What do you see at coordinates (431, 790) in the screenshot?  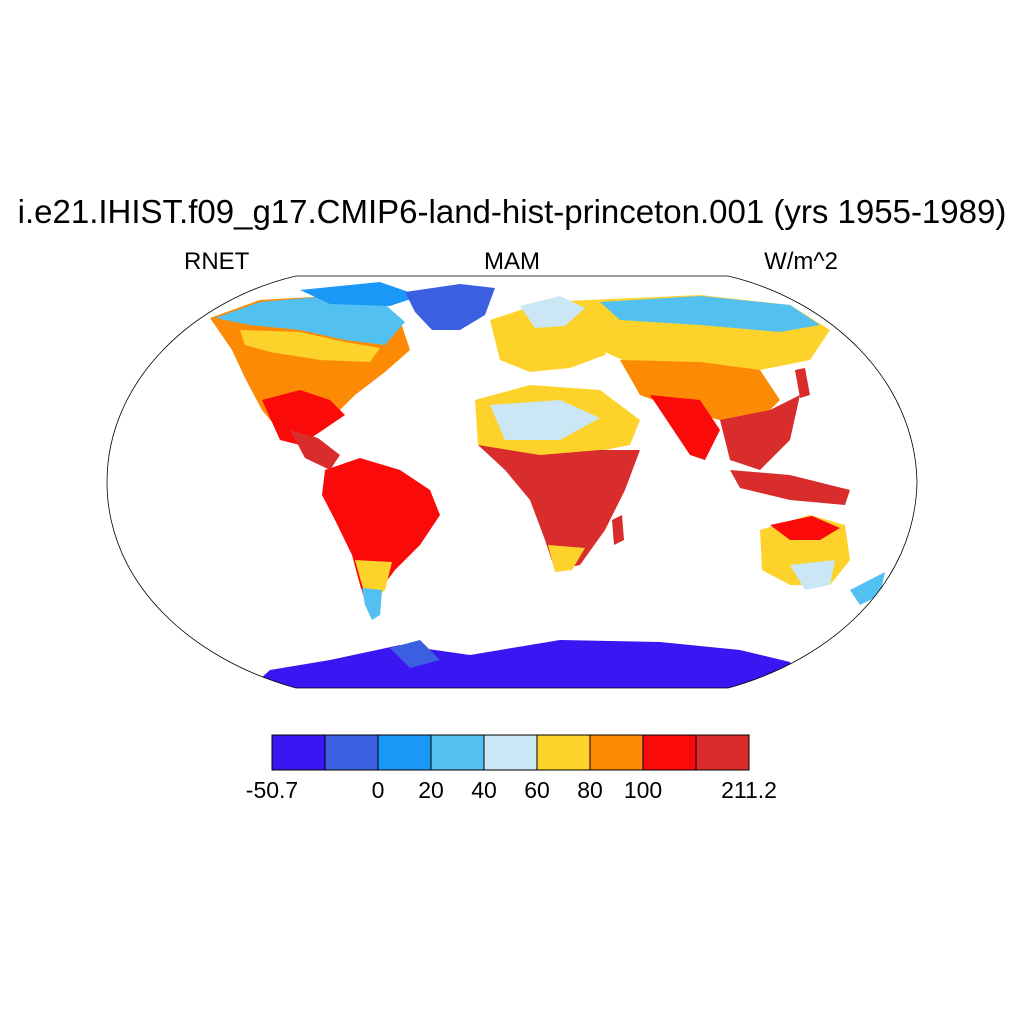 I see `colorbar-label: 20` at bounding box center [431, 790].